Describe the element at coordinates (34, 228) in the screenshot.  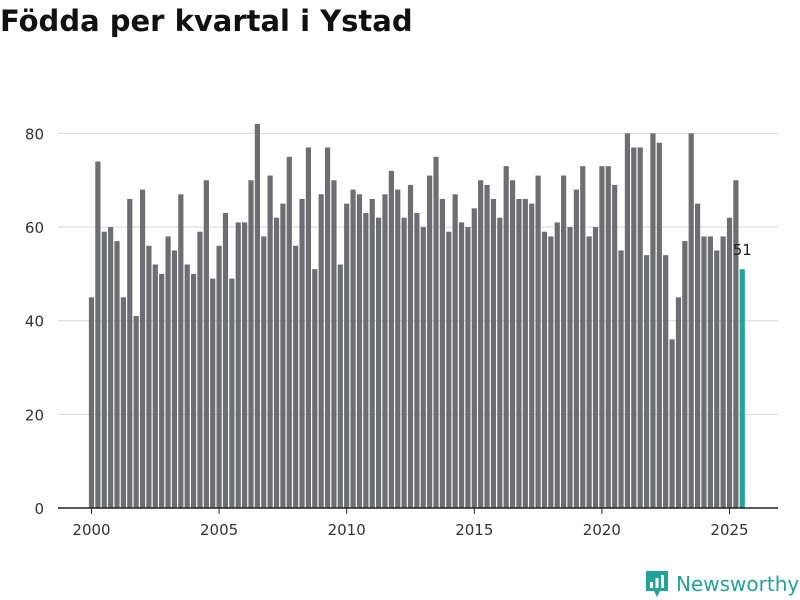
I see `y-tick-label: 60` at that location.